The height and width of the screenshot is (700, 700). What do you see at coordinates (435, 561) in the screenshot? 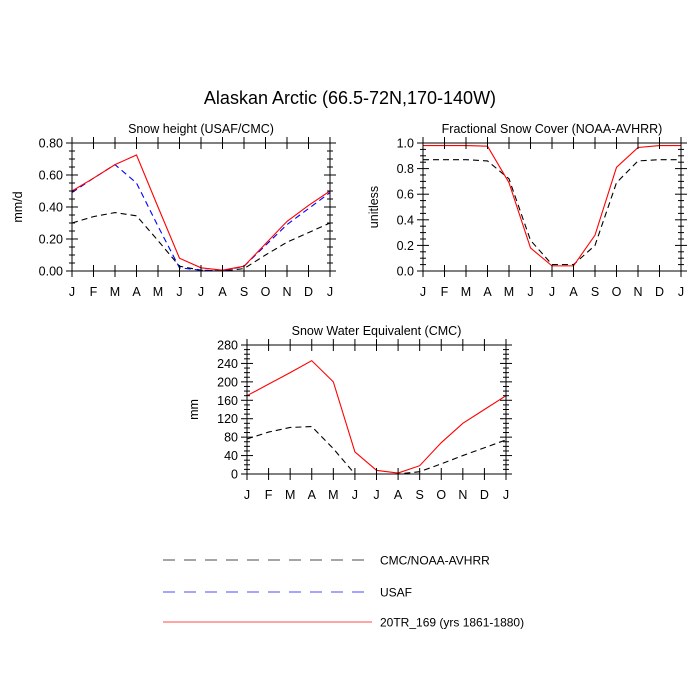
I see `legend-label: CMC/NOAA-AVHRR` at bounding box center [435, 561].